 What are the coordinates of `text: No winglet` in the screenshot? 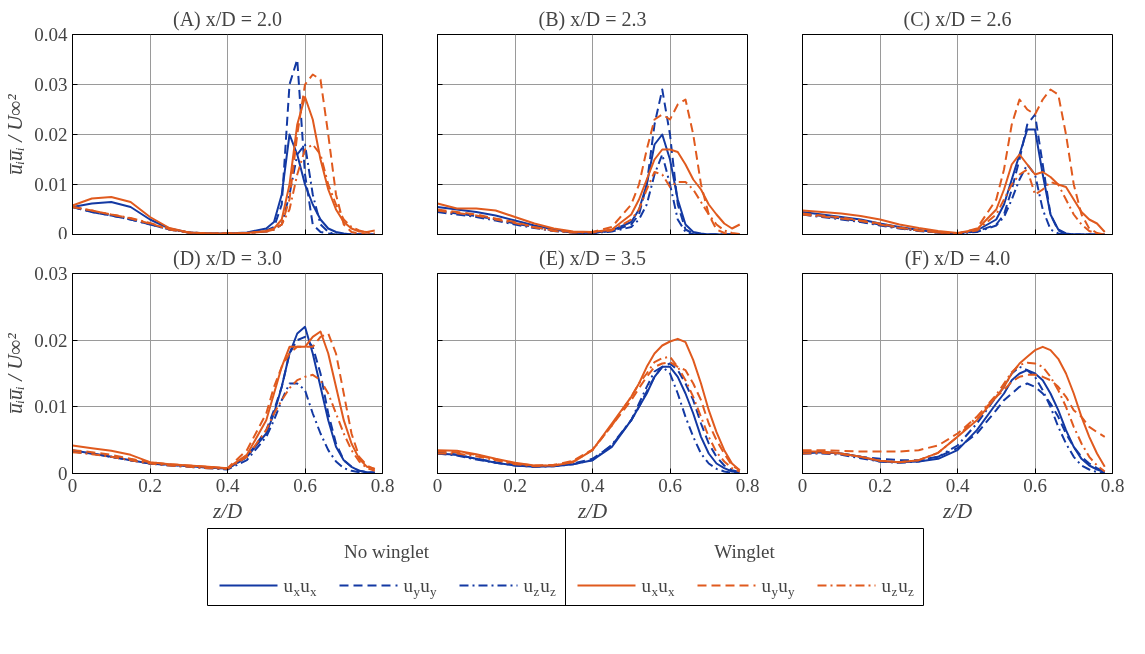 It's located at (386, 551).